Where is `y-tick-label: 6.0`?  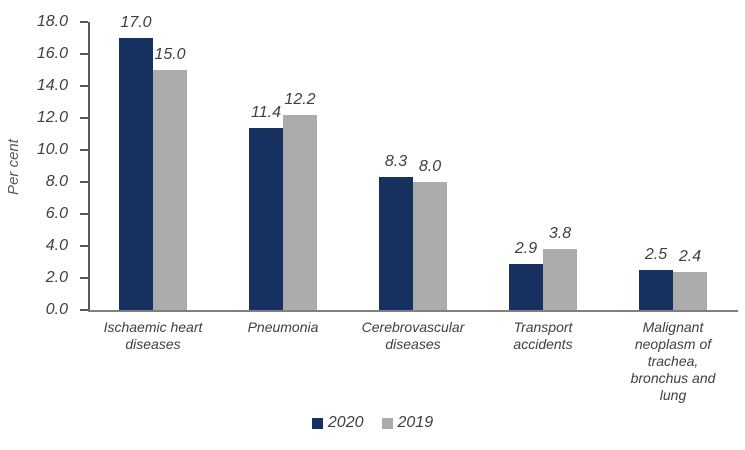
y-tick-label: 6.0 is located at coordinates (56, 213).